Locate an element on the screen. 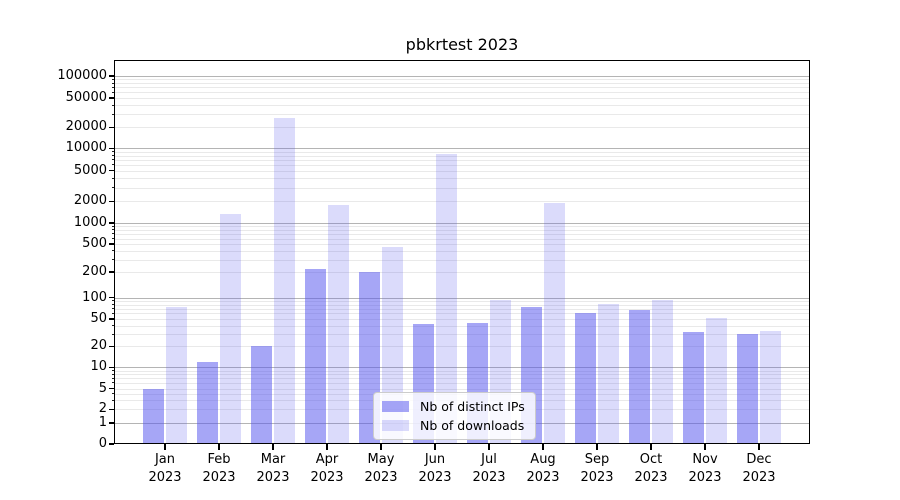 This screenshot has height=500, width=900. bar-nb-of-distinct-ips-jan is located at coordinates (154, 416).